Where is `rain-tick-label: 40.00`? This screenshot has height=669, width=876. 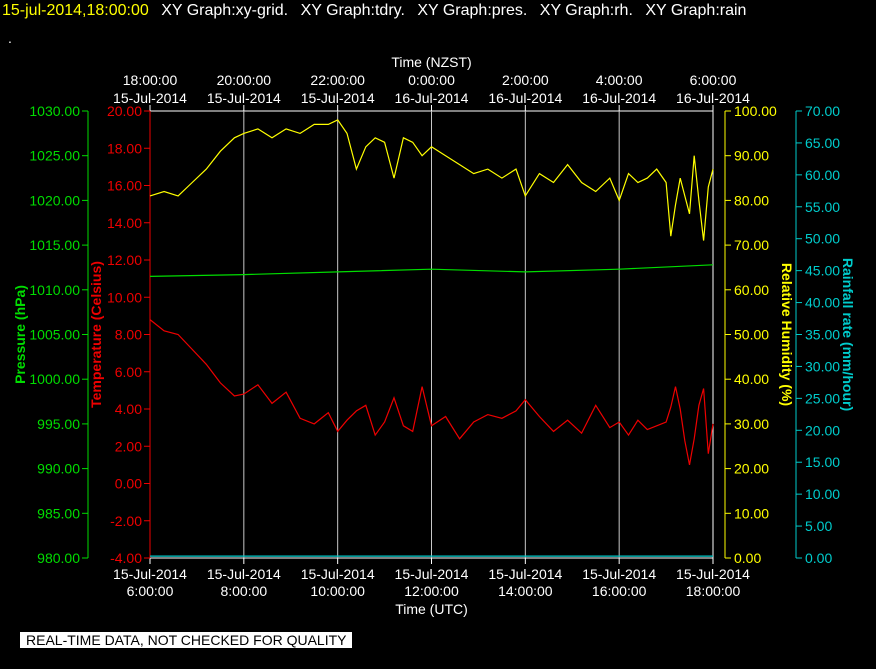
rain-tick-label: 40.00 is located at coordinates (822, 303).